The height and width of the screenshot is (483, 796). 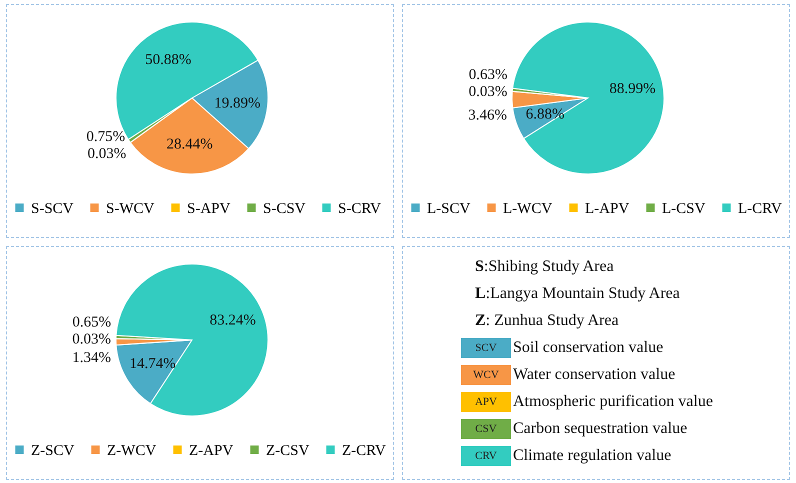 I want to click on data-label: 50.88%, so click(x=168, y=60).